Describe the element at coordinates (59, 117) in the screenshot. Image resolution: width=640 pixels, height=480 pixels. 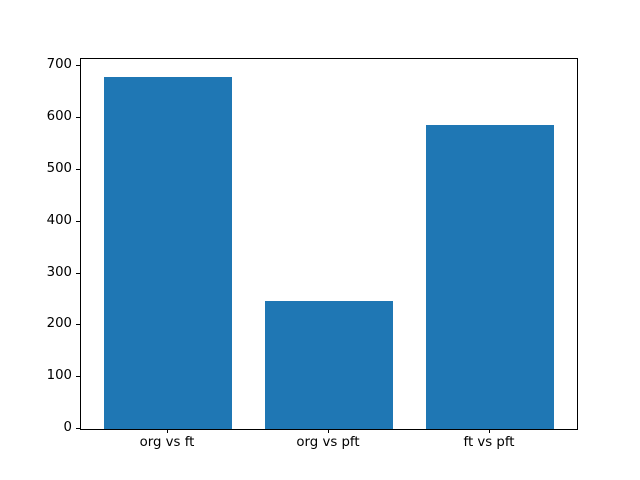
I see `ytick-label: 600` at that location.